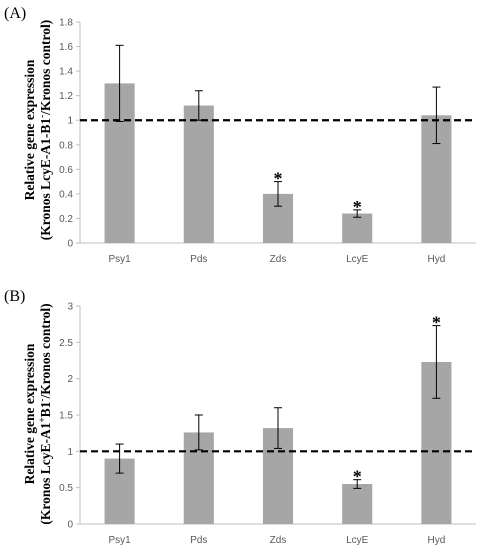 The width and height of the screenshot is (484, 550). Describe the element at coordinates (66, 47) in the screenshot. I see `panel-a-ytick-label: 1.6` at that location.